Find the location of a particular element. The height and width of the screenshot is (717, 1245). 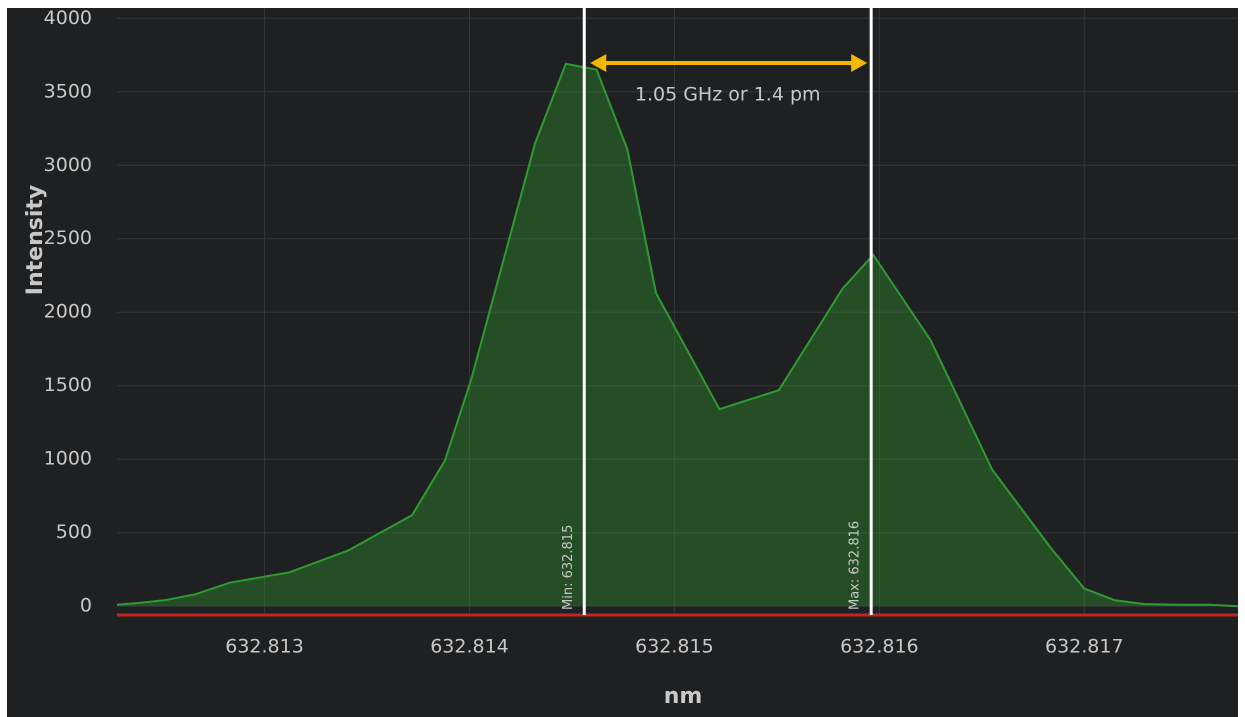

y-tick-label: 1500 is located at coordinates (68, 385).